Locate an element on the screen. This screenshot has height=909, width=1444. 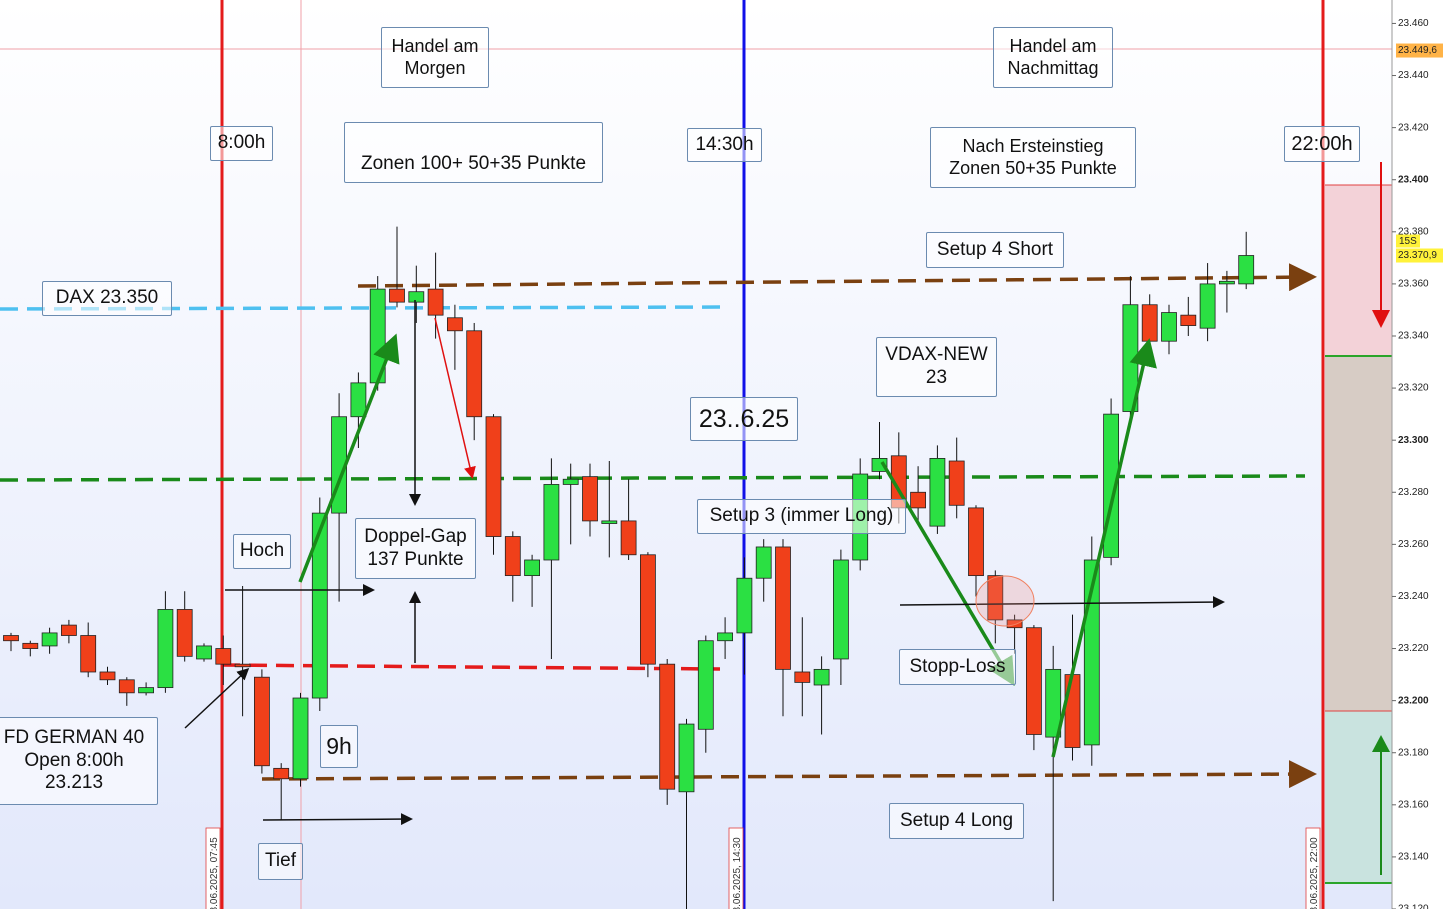
annotation-box: Handel am Morgen is located at coordinates (435, 57).